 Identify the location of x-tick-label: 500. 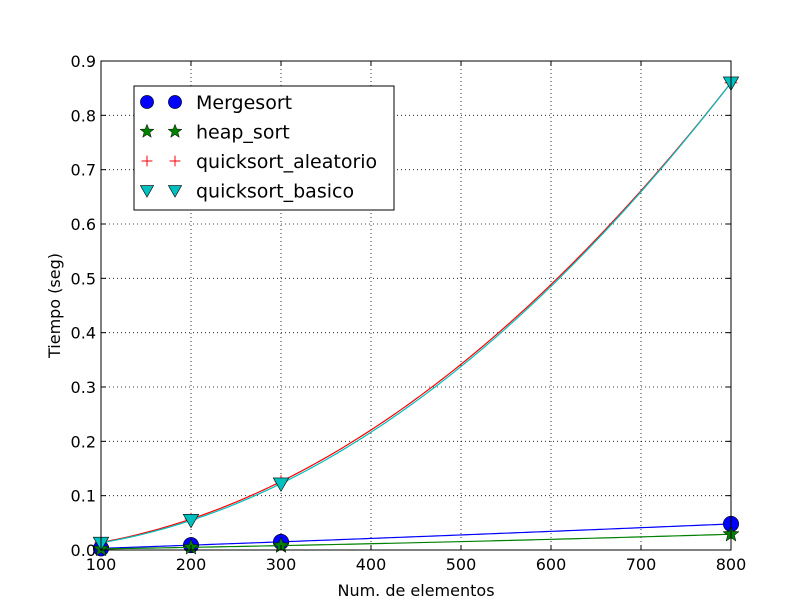
(461, 564).